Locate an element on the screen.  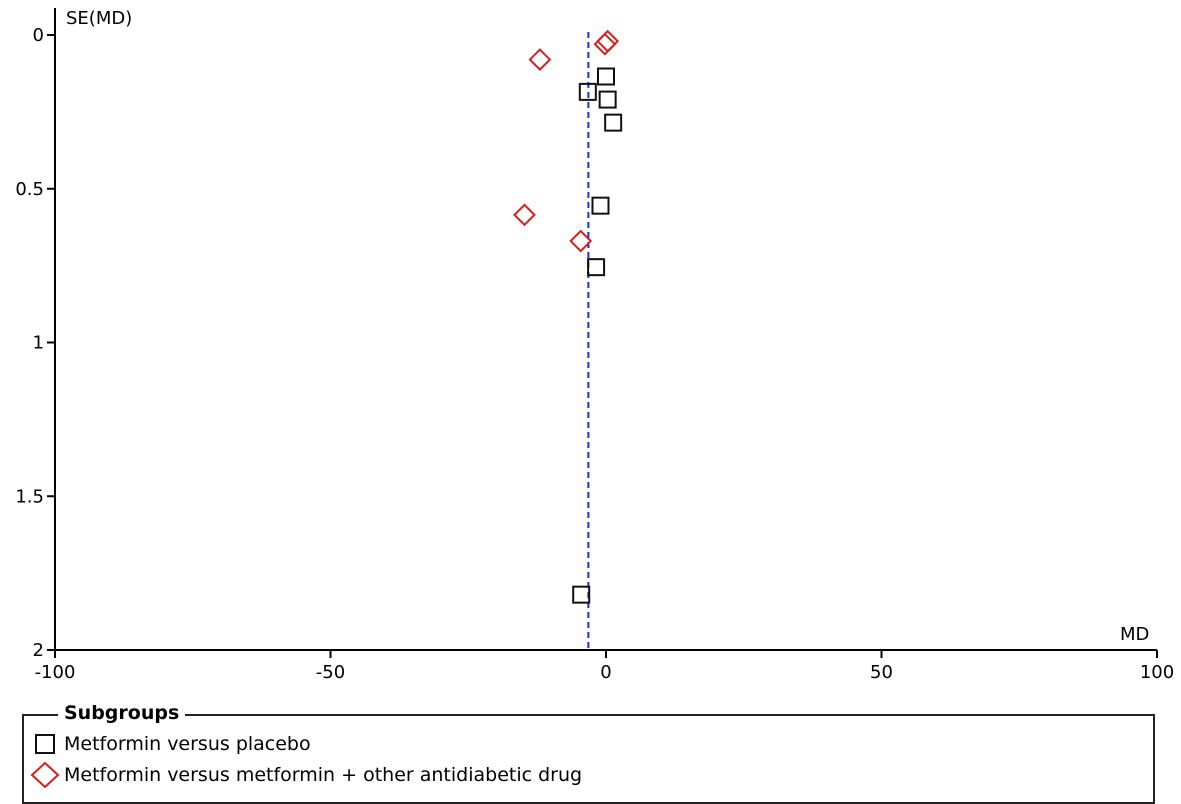
x-tick-label: -100 is located at coordinates (55, 672).